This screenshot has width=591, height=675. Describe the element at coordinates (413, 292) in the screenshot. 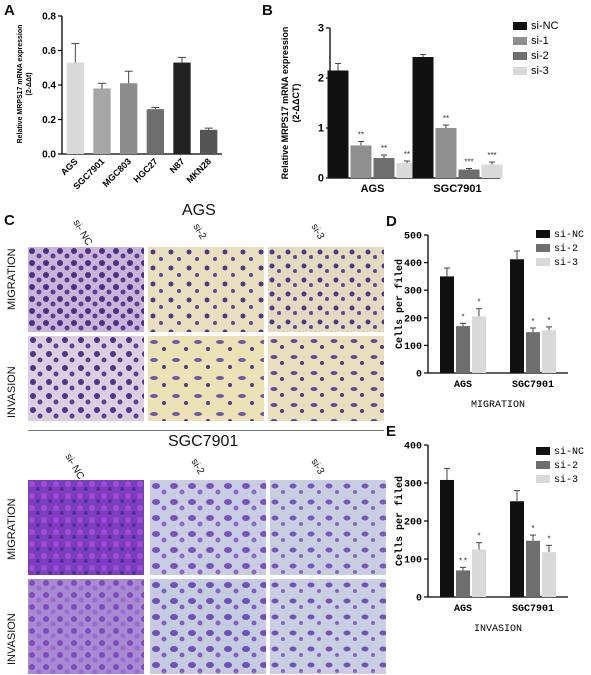

I see `y-tick-label: 300` at that location.